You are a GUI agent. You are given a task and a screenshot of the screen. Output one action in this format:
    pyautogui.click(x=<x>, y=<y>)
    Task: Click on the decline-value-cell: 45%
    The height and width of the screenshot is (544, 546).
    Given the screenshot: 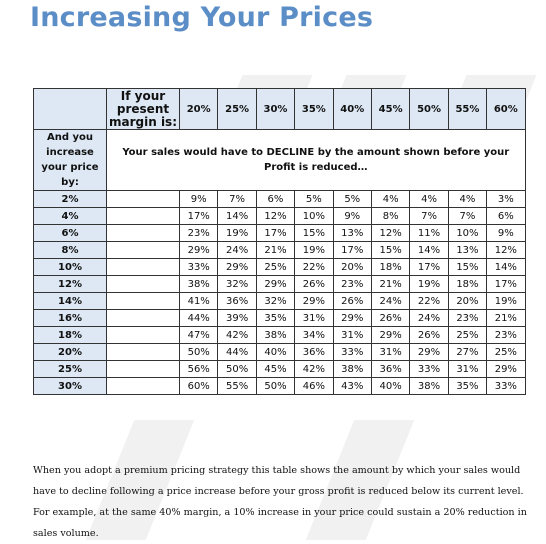 What is the action you would take?
    pyautogui.click(x=275, y=369)
    